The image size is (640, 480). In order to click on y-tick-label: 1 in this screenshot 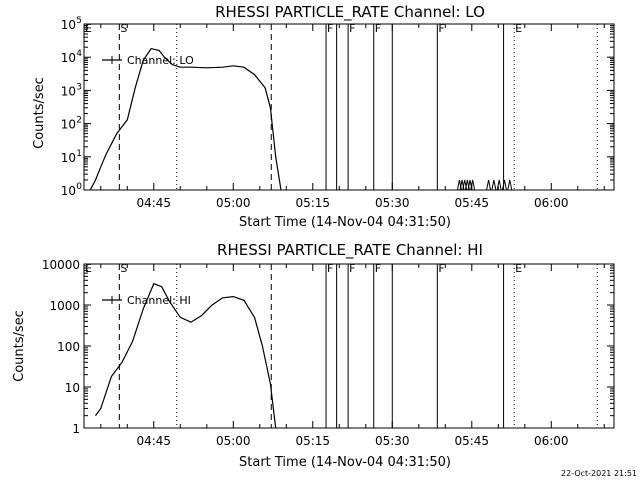, I will do `click(76, 429)`.